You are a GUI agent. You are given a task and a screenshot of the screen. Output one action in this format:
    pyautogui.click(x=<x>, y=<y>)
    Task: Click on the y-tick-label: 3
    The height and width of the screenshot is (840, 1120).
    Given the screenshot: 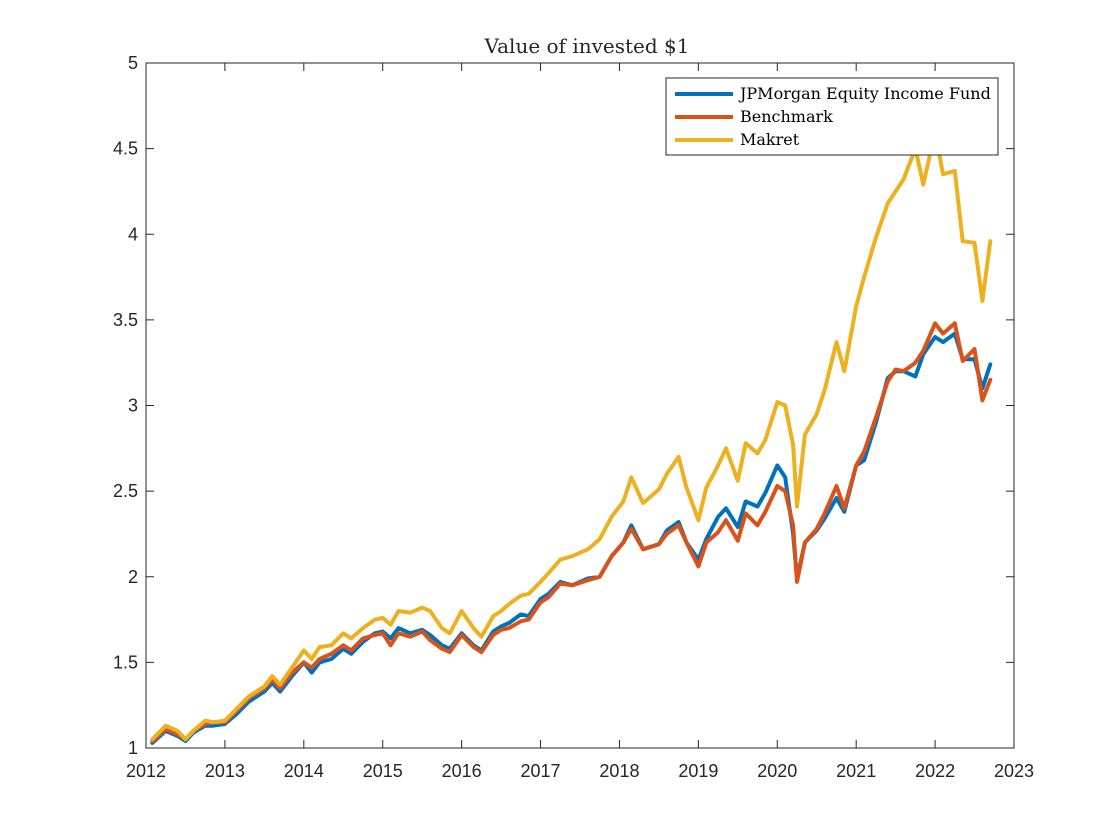 What is the action you would take?
    pyautogui.click(x=133, y=406)
    